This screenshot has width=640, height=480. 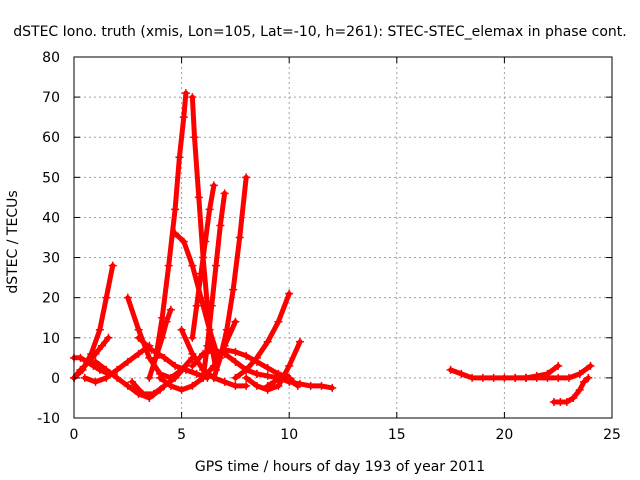 I want to click on x-axis-label: GPS time / hours of day 193 of year 2011, so click(x=340, y=467).